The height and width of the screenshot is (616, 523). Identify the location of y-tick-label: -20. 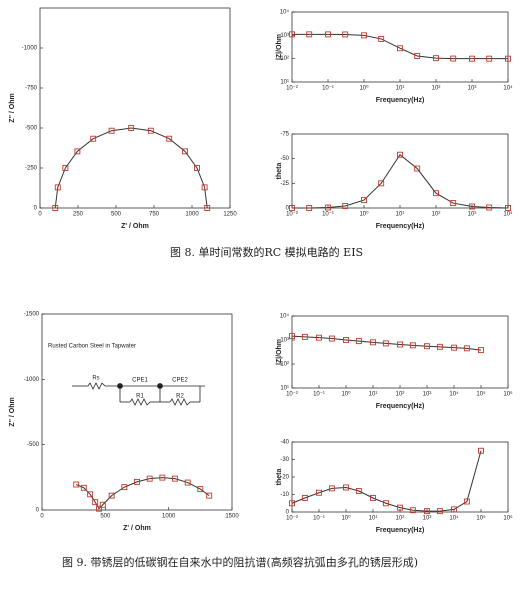
(284, 478).